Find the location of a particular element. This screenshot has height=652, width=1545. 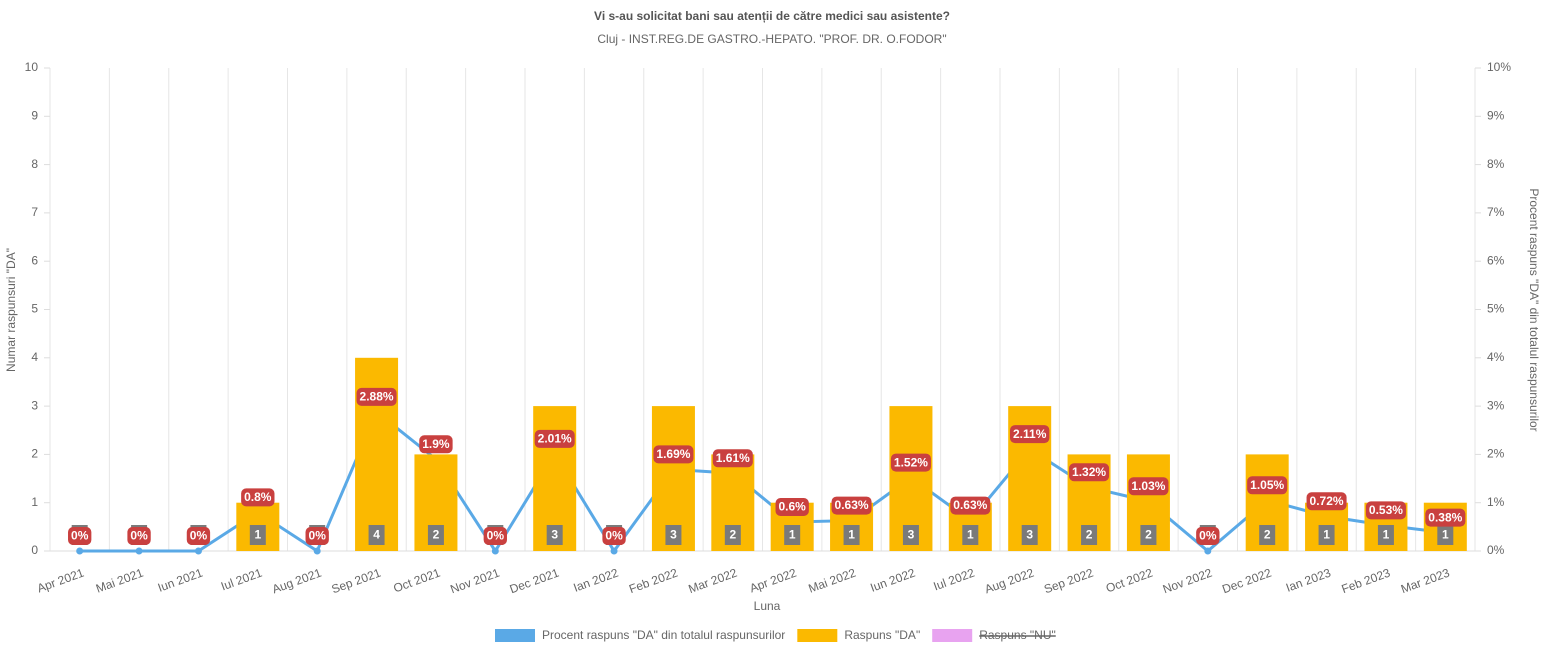

y-axis-label: Numar raspunsuri "DA" is located at coordinates (11, 310).